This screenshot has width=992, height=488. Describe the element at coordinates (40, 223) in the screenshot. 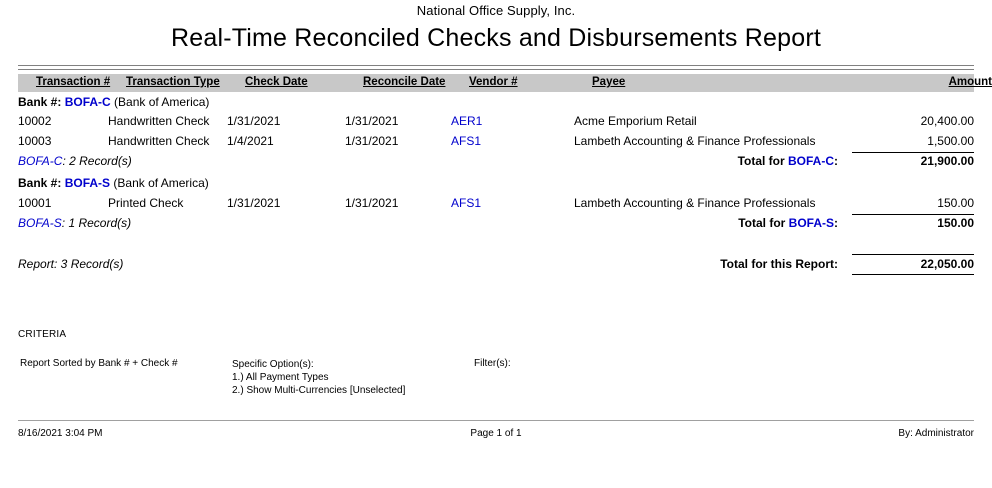

I see `group-record-count-code: BOFA-S` at that location.